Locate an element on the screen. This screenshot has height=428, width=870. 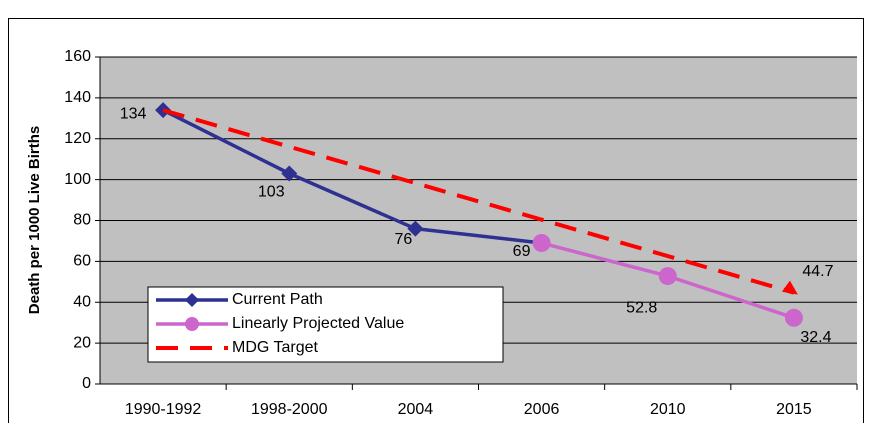
y-tick-label: 80 is located at coordinates (82, 220).